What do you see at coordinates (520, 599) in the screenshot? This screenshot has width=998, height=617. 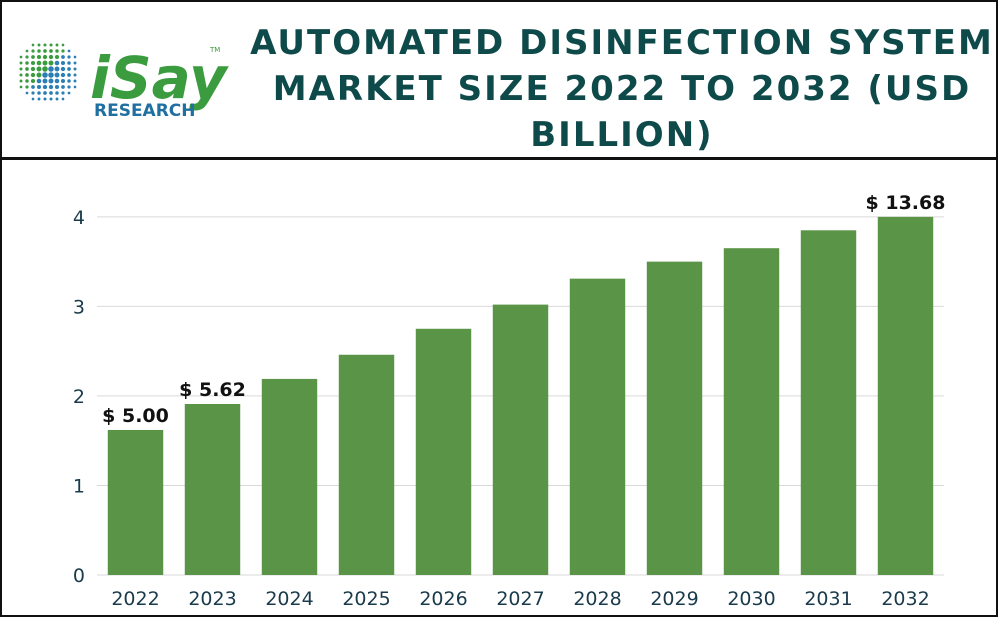 I see `x-tick-label: 2027` at bounding box center [520, 599].